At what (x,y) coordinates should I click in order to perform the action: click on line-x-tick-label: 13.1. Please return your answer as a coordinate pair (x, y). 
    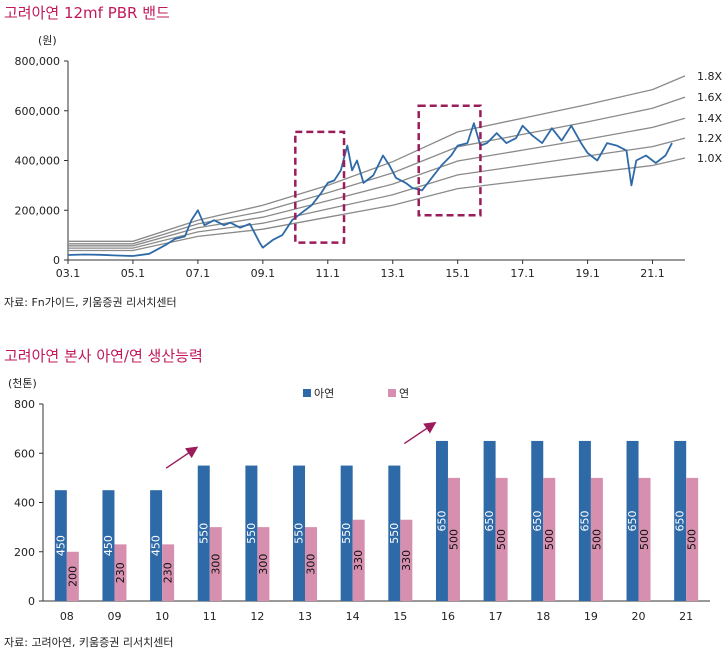
    Looking at the image, I should click on (392, 273).